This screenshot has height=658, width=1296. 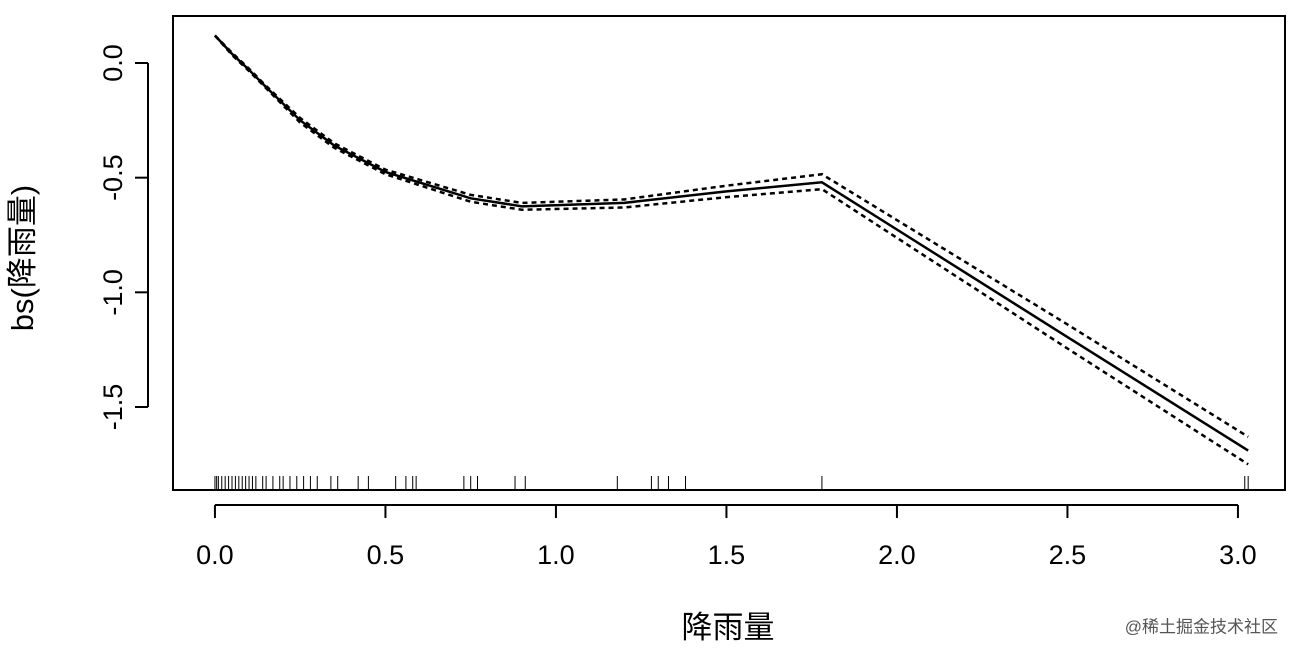 I want to click on x-tick-label: 3.0, so click(x=1238, y=555).